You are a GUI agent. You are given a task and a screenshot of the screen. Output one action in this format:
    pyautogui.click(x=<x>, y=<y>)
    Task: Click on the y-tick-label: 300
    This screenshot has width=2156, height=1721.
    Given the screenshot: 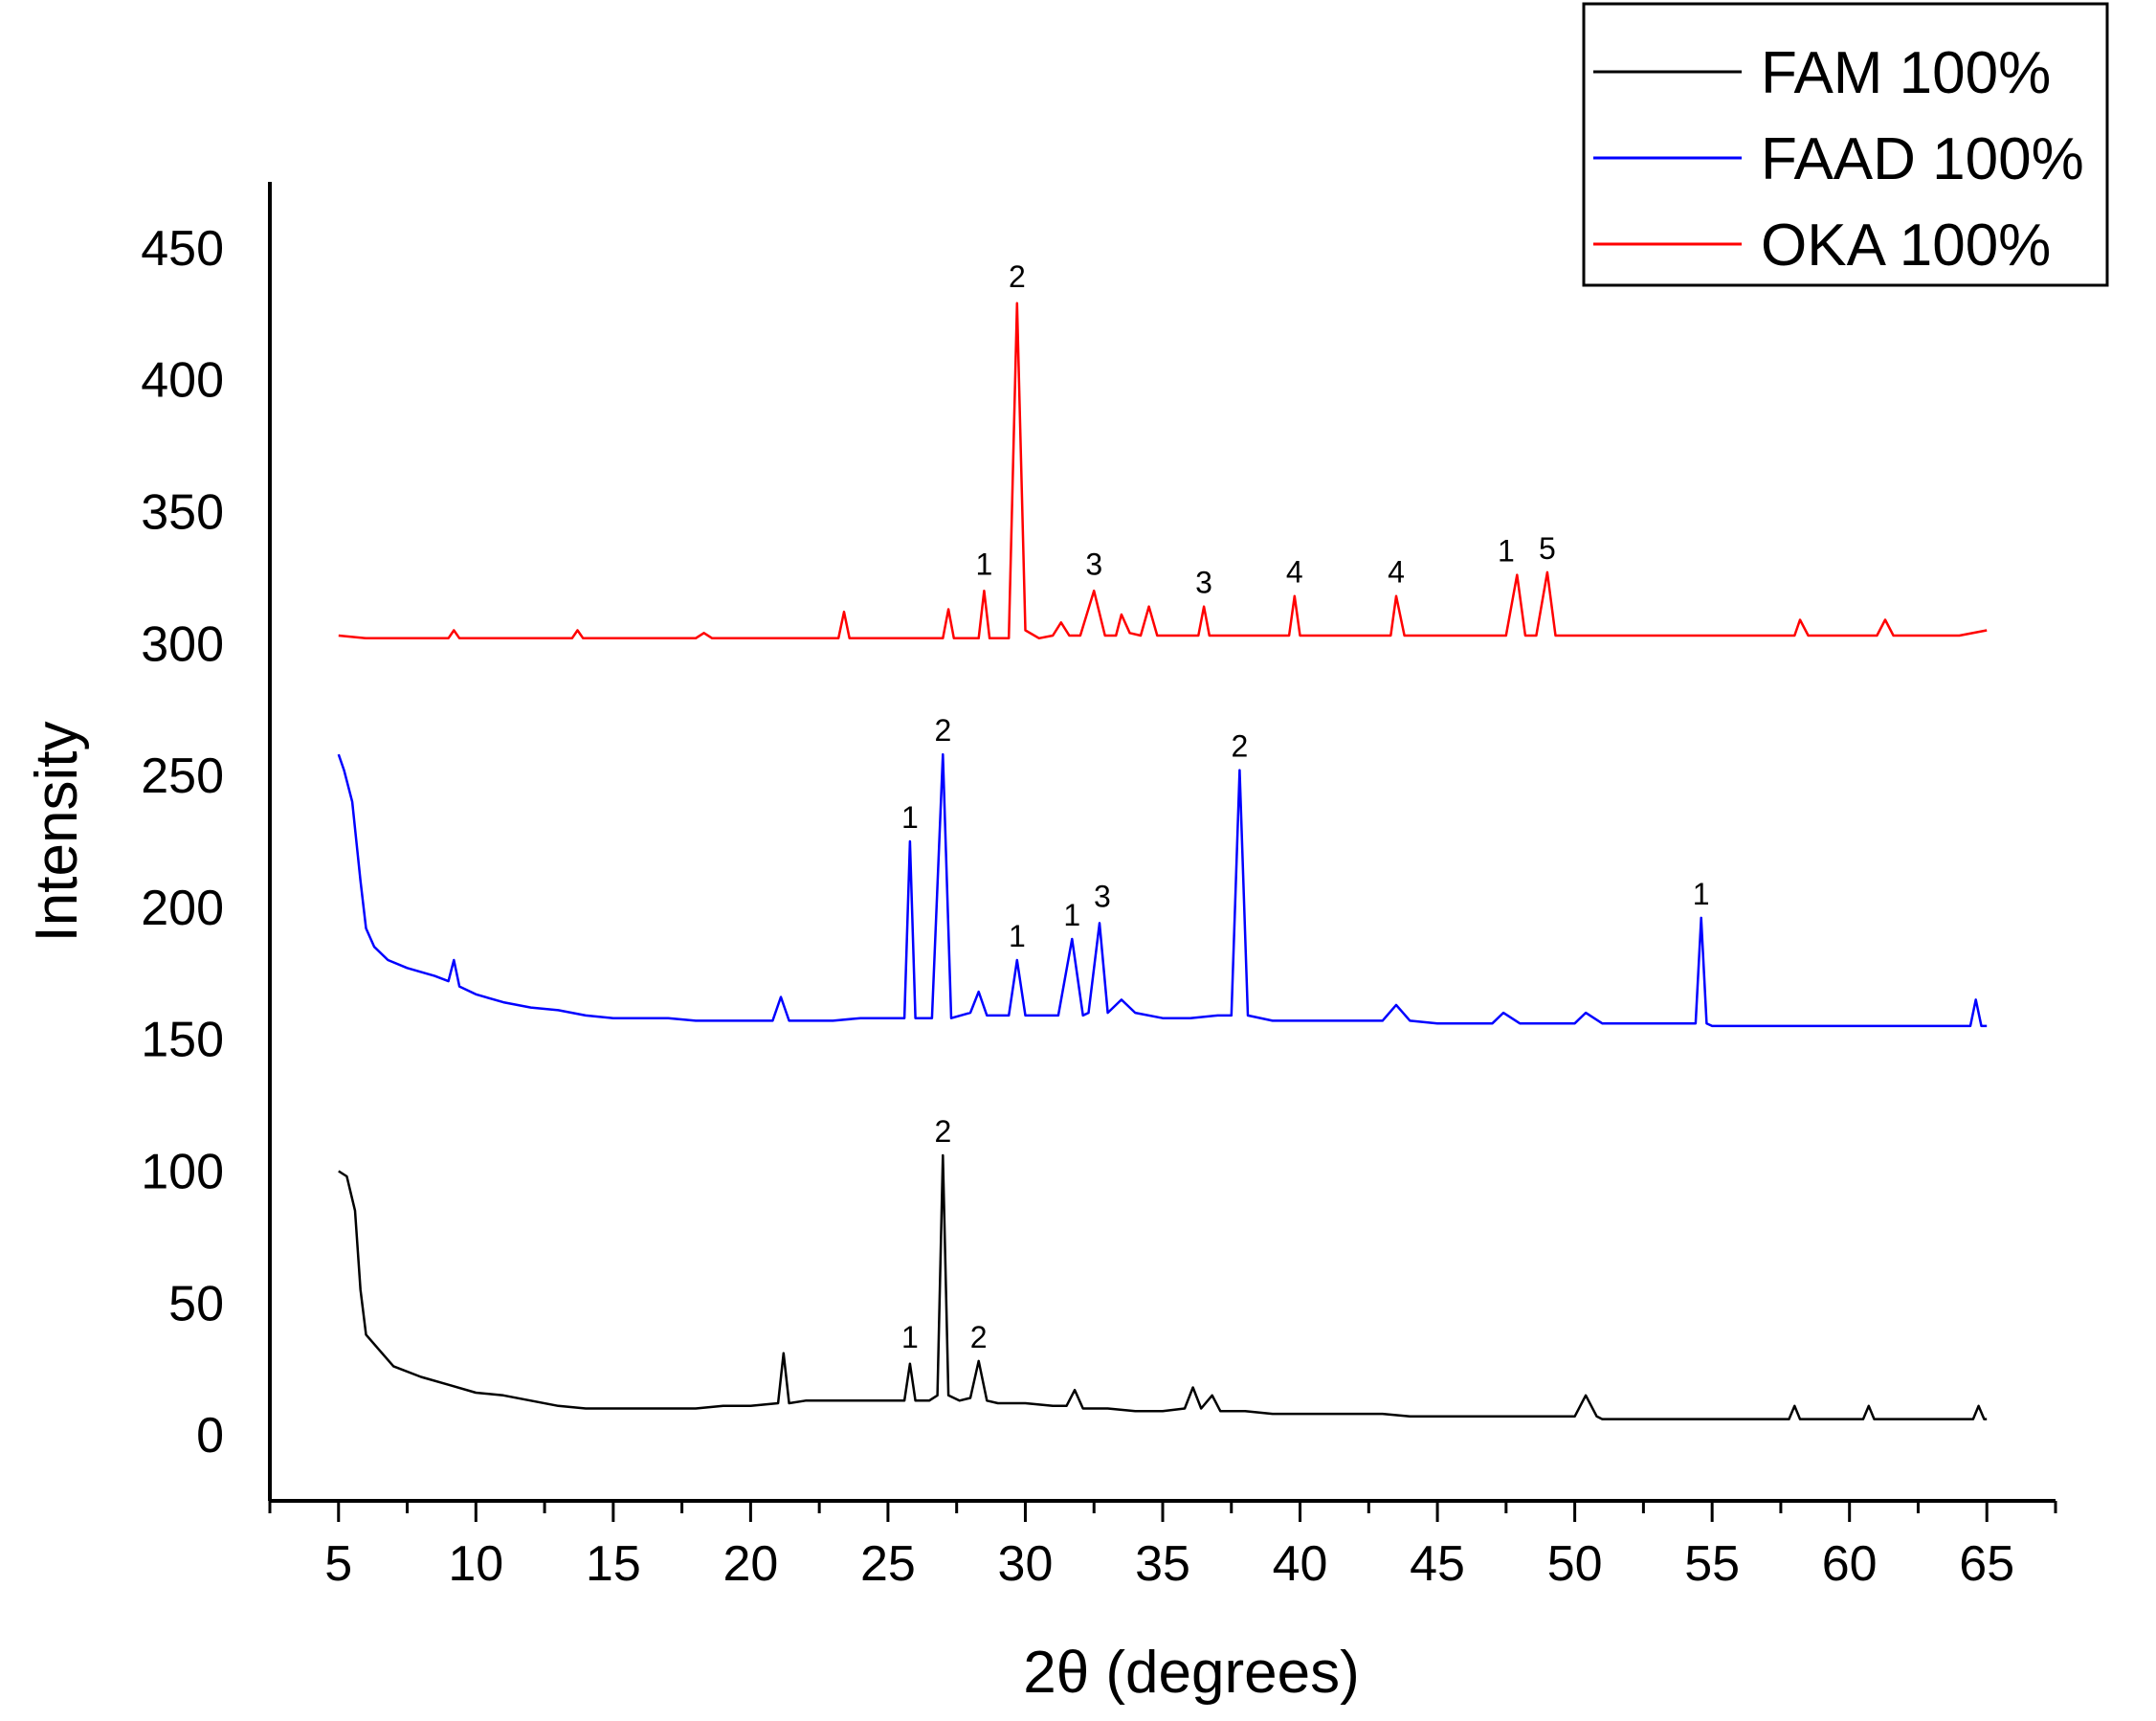 What is the action you would take?
    pyautogui.click(x=182, y=644)
    